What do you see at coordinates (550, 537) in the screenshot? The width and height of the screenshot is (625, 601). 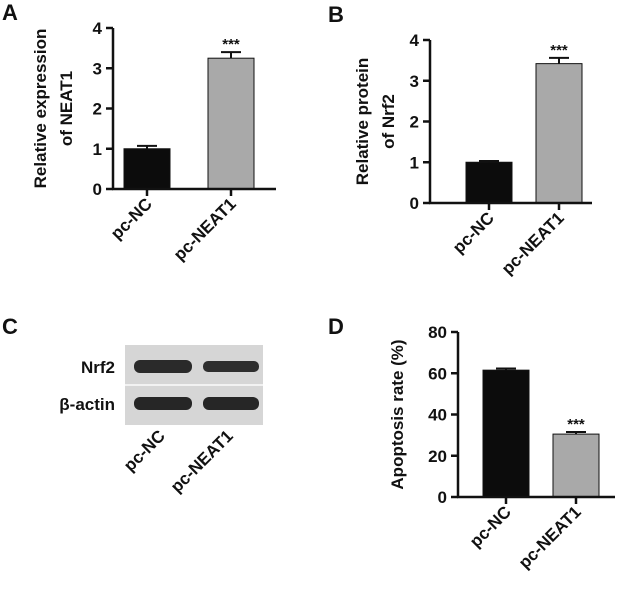 I see `category-label-d-1: pc-NEAT1` at bounding box center [550, 537].